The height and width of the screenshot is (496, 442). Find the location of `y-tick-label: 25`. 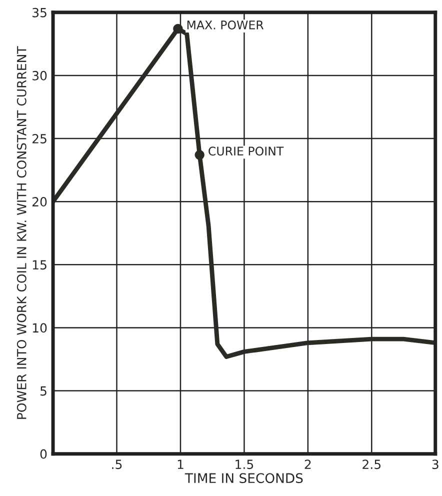

y-tick-label: 25 is located at coordinates (39, 139).